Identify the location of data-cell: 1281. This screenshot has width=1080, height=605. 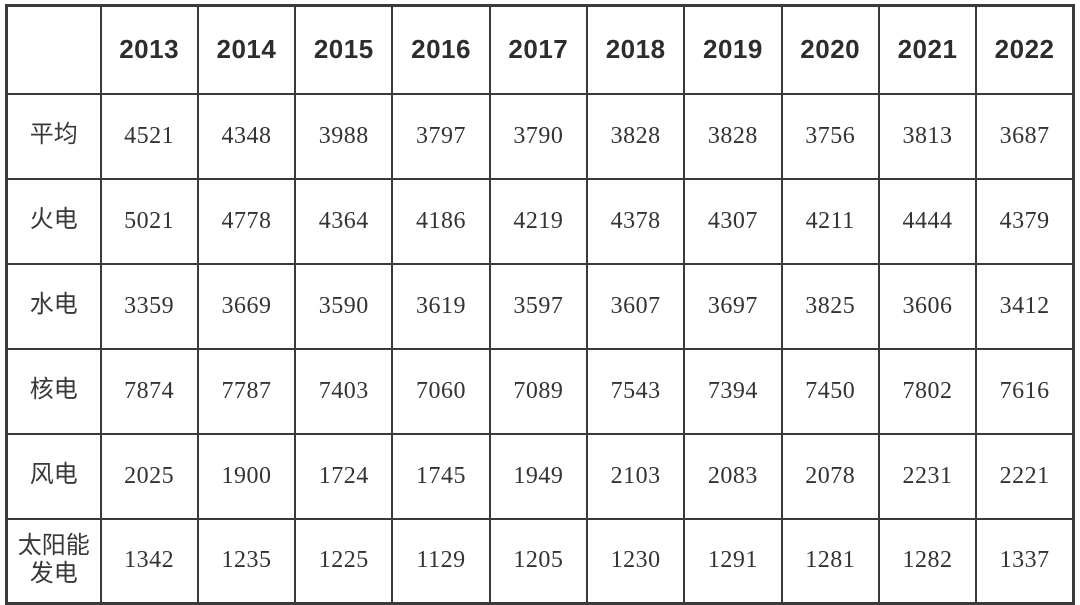
(830, 561).